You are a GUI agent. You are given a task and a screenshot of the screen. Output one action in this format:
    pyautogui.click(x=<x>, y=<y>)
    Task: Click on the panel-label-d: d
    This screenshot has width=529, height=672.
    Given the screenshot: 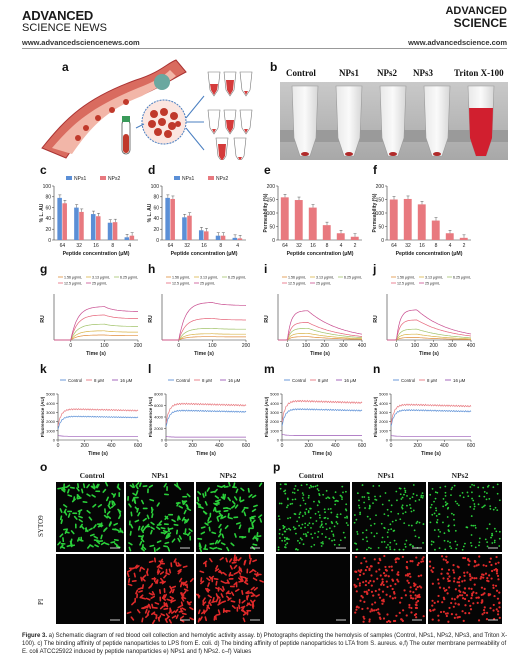 What is the action you would take?
    pyautogui.click(x=152, y=170)
    